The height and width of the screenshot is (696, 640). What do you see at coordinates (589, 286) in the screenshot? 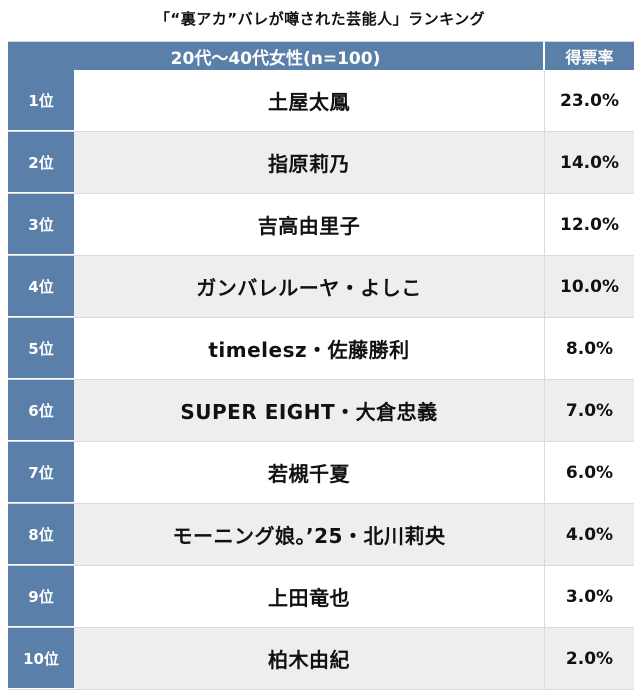
I see `vote-rate: 10.0%` at bounding box center [589, 286].